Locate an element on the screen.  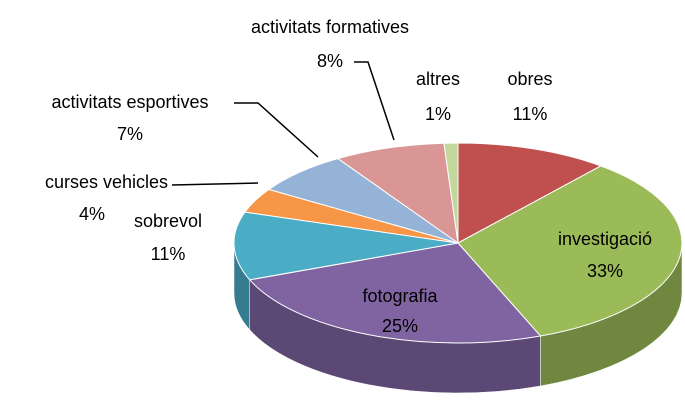
slice-value-label: 1% is located at coordinates (438, 114).